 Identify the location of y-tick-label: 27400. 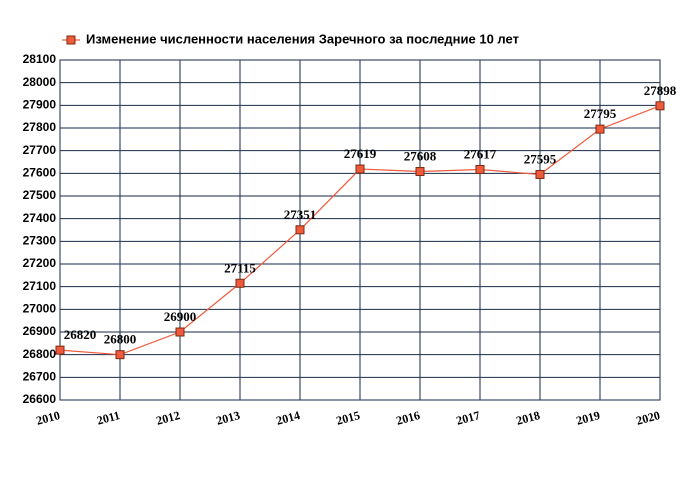
(40, 218).